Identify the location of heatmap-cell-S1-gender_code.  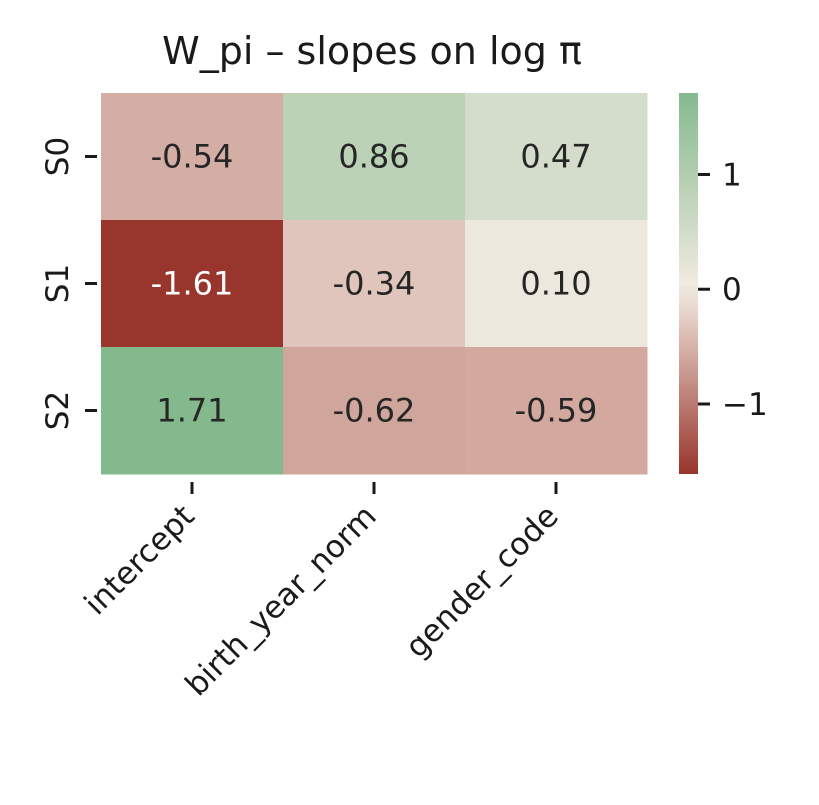
(556, 284).